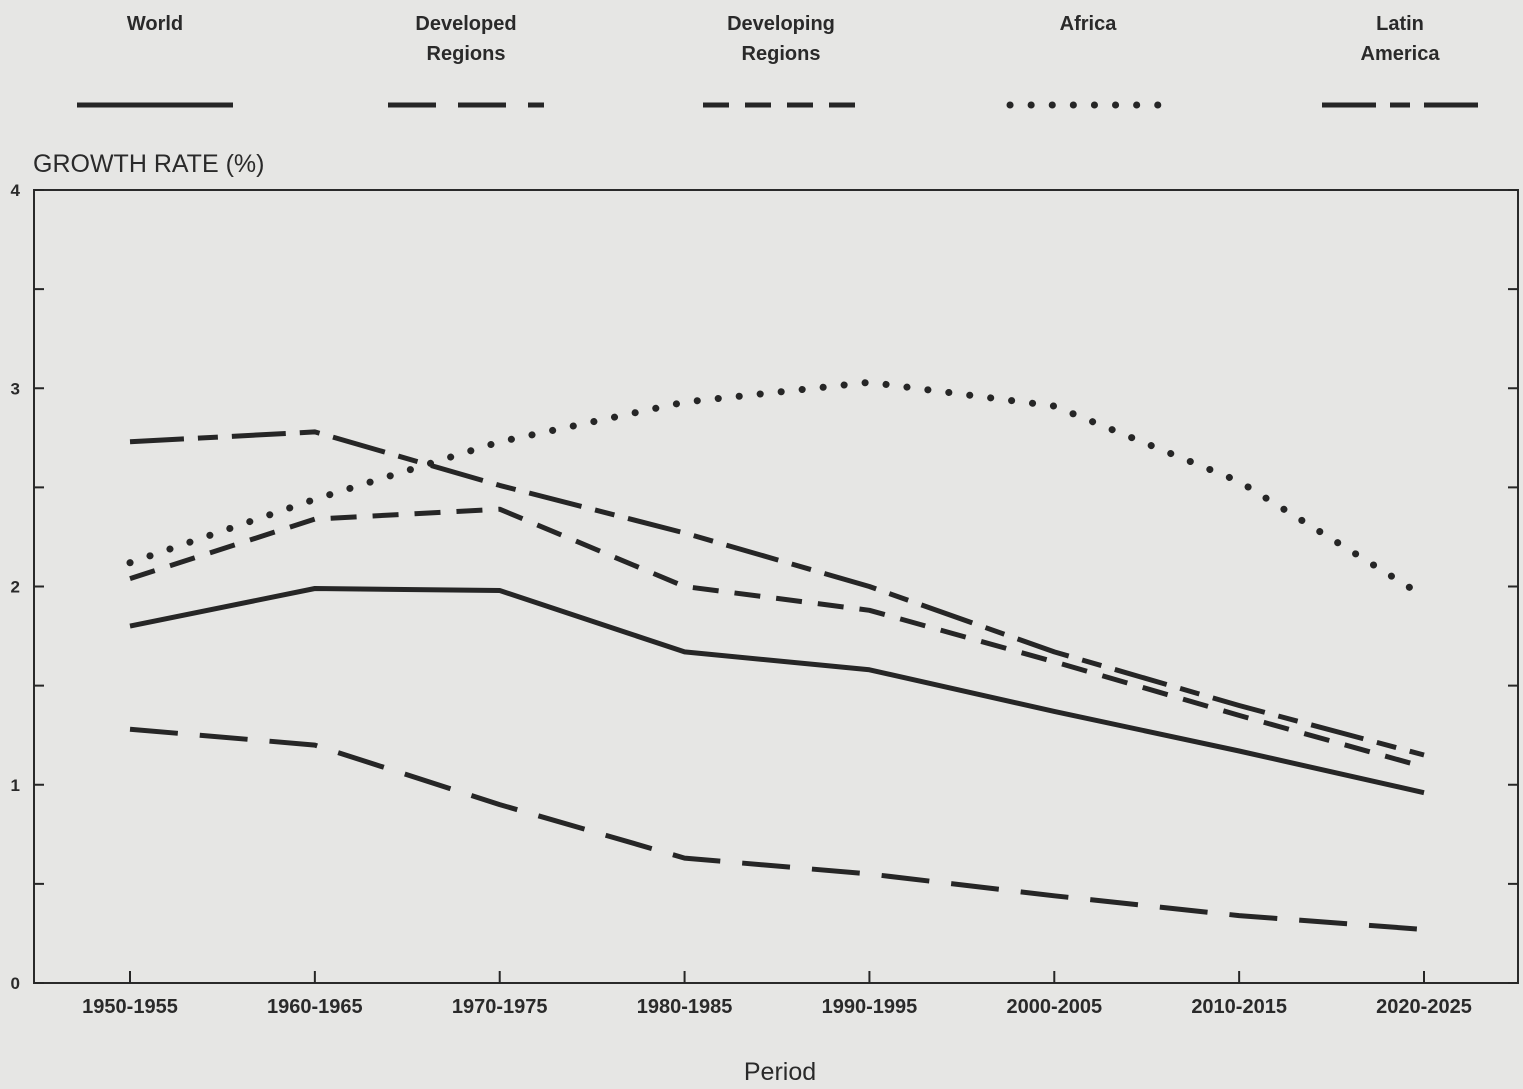  What do you see at coordinates (130, 1007) in the screenshot?
I see `x-tick-label: 1950-1955` at bounding box center [130, 1007].